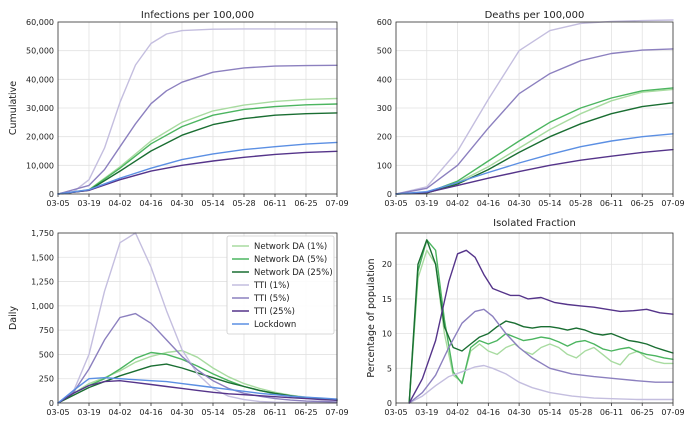  What do you see at coordinates (13, 318) in the screenshot?
I see `y-axis-label: Daily` at bounding box center [13, 318].